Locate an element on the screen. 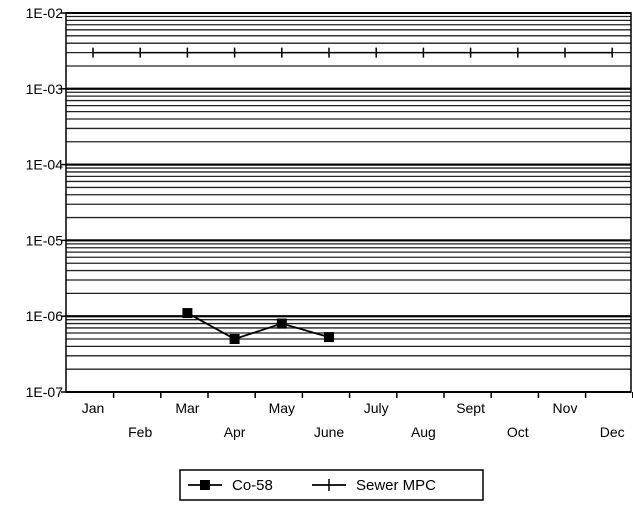 The width and height of the screenshot is (633, 506). x-tick-label: Aug is located at coordinates (423, 432).